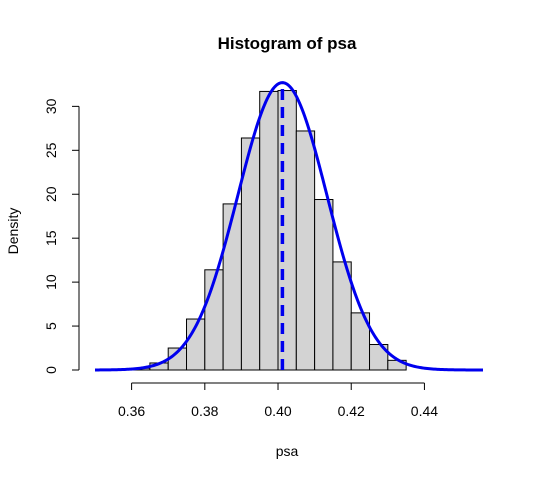  What do you see at coordinates (51, 106) in the screenshot?
I see `y-tick-label-6: 30` at bounding box center [51, 106].